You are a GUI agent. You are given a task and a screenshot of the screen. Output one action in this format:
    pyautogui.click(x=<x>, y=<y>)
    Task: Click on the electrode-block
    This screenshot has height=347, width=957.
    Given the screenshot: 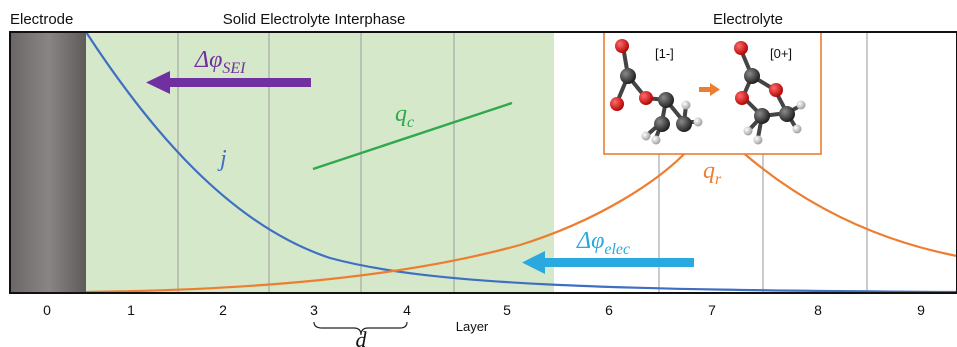 What is the action you would take?
    pyautogui.click(x=48, y=162)
    